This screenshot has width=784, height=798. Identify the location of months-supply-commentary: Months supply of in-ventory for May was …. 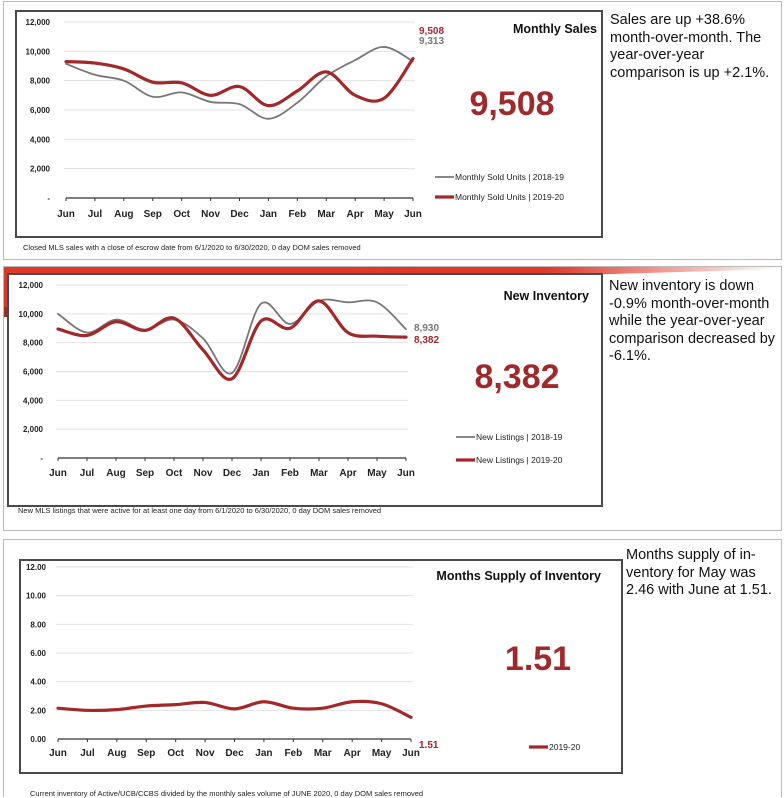
(699, 572).